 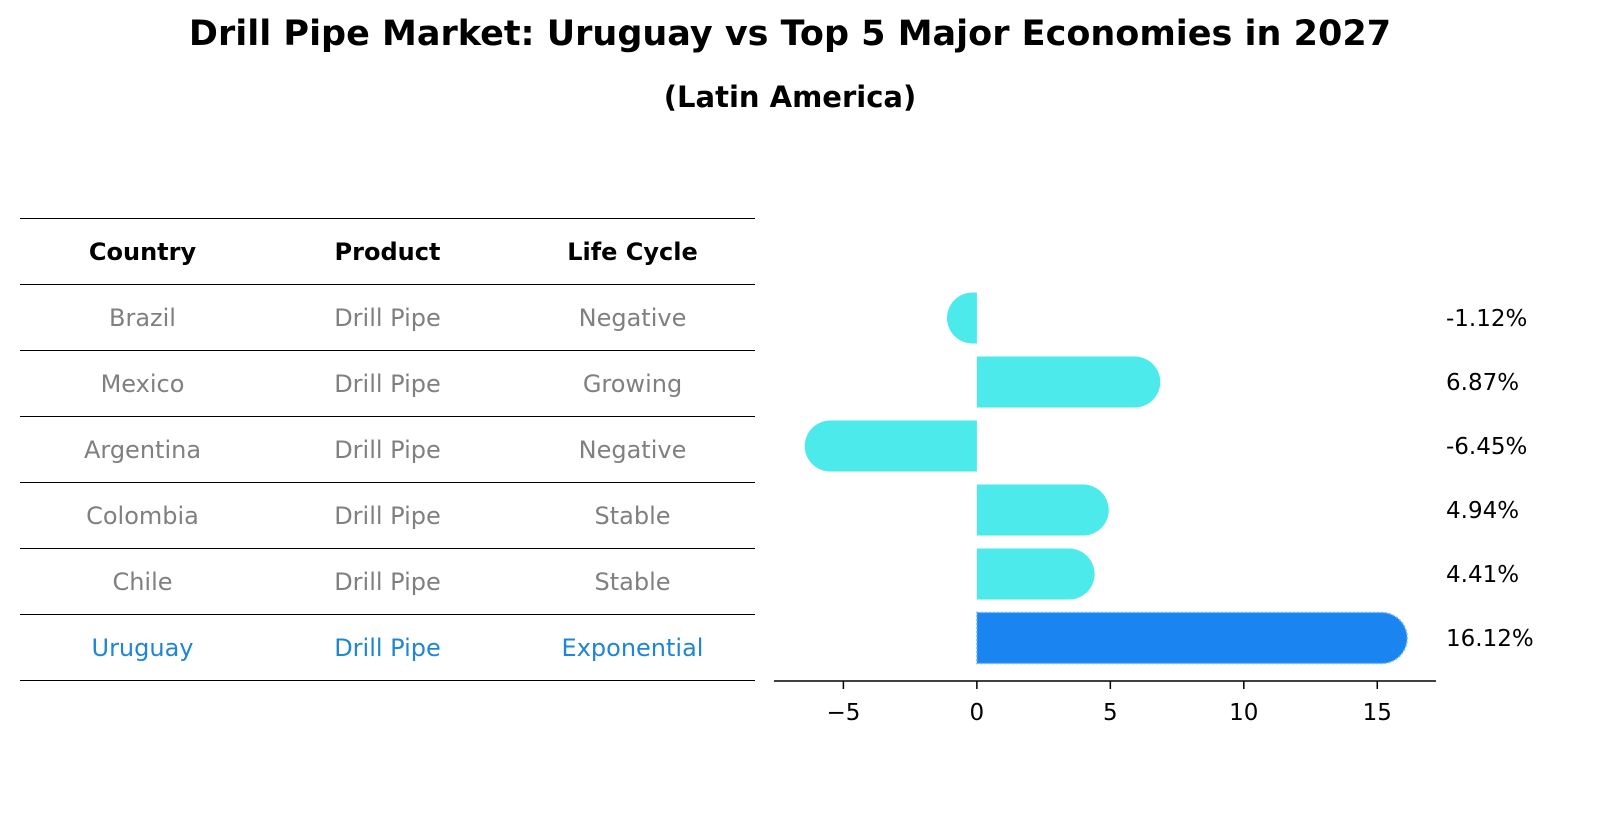 What do you see at coordinates (142, 251) in the screenshot?
I see `header-country: Country` at bounding box center [142, 251].